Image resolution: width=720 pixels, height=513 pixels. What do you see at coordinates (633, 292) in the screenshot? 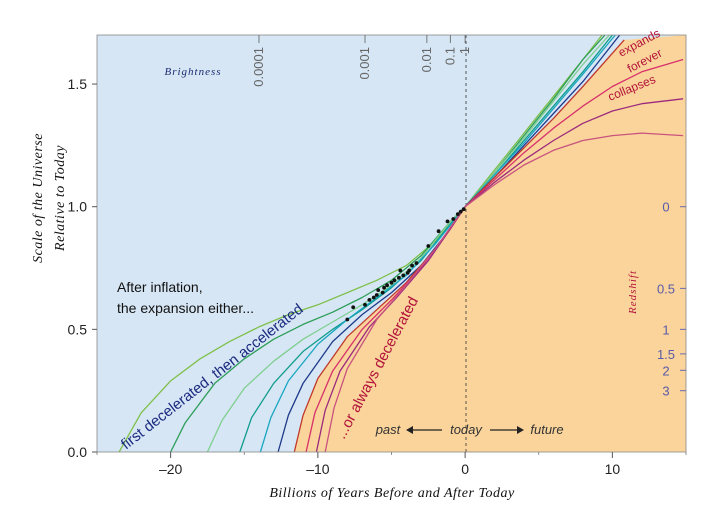
I see `redshift-label: Redshift` at bounding box center [633, 292].